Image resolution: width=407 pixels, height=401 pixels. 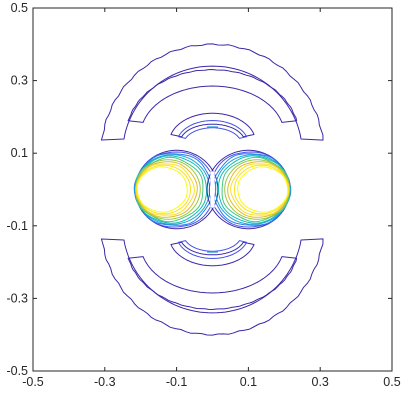 What do you see at coordinates (391, 382) in the screenshot?
I see `x-tick-label: 0.5` at bounding box center [391, 382].